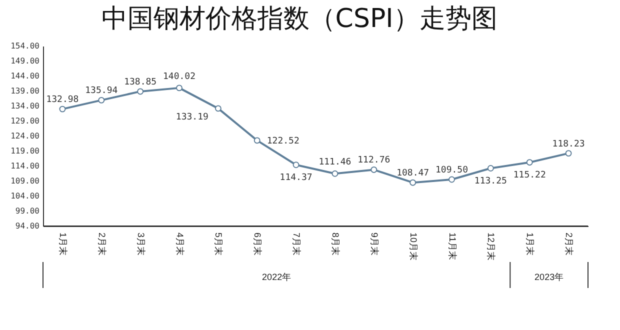 Image resolution: width=620 pixels, height=330 pixels. What do you see at coordinates (374, 244) in the screenshot?
I see `x-tick-label: 9月末` at bounding box center [374, 244].